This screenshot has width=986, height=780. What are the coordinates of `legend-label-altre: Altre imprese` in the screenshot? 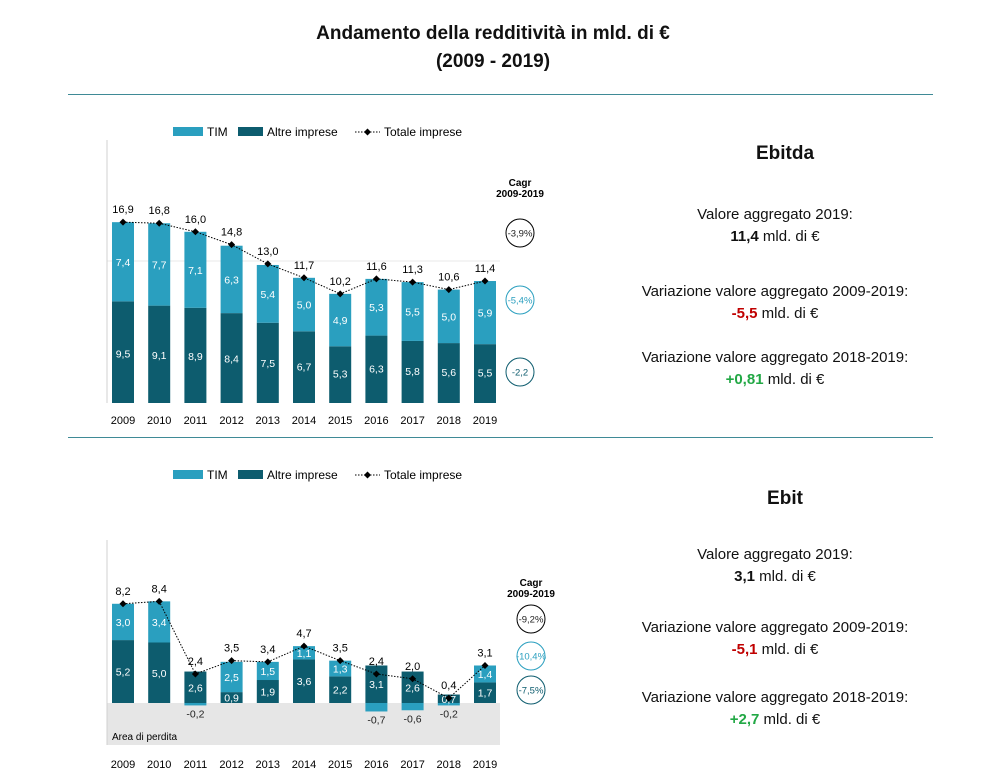 It's located at (302, 475).